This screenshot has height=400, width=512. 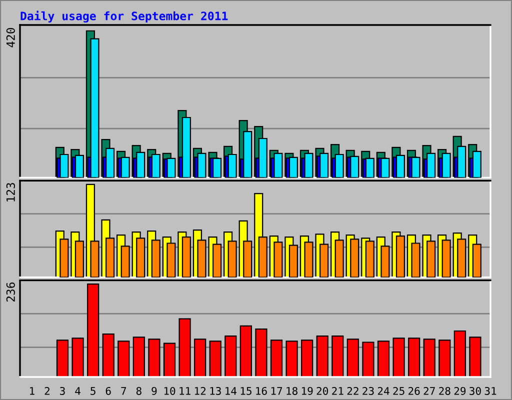 What do you see at coordinates (170, 390) in the screenshot?
I see `x-tick-label: 10` at bounding box center [170, 390].